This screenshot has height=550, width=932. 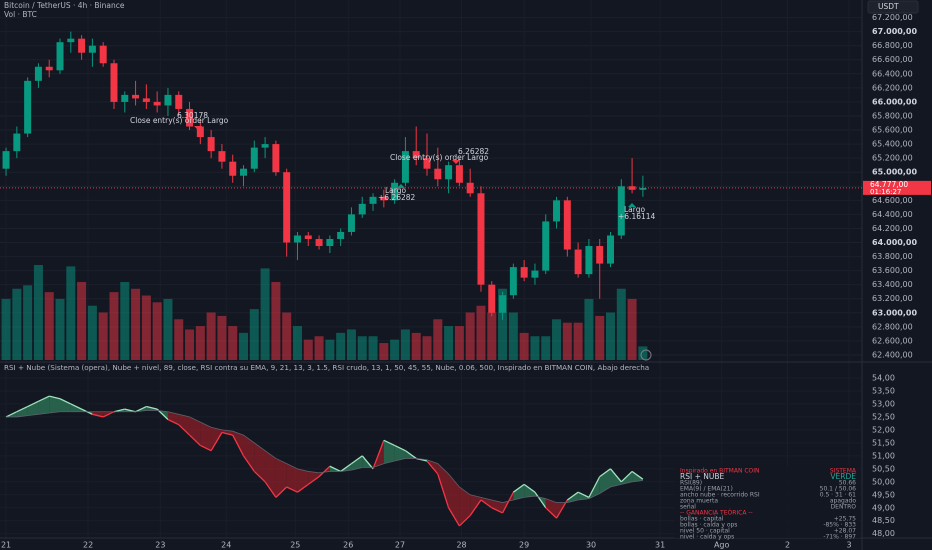 I want to click on y-tick-label: 67.000,00, so click(x=894, y=31).